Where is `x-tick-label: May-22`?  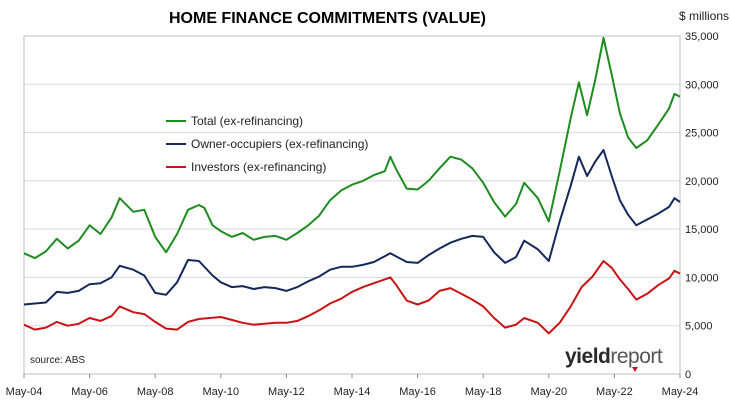
x-tick-label: May-22 is located at coordinates (614, 392).